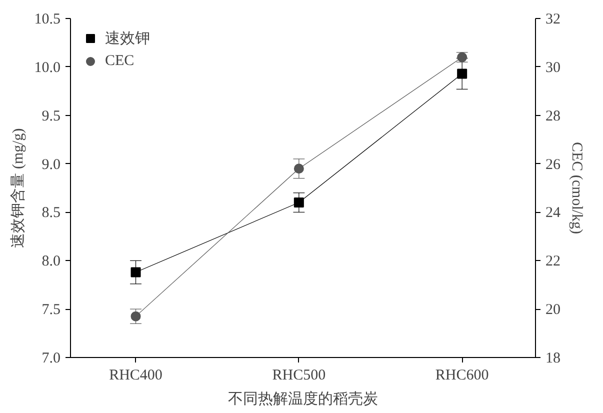  What do you see at coordinates (17, 188) in the screenshot?
I see `y-axis-title: 速效钾含量 (mg/g)` at bounding box center [17, 188].